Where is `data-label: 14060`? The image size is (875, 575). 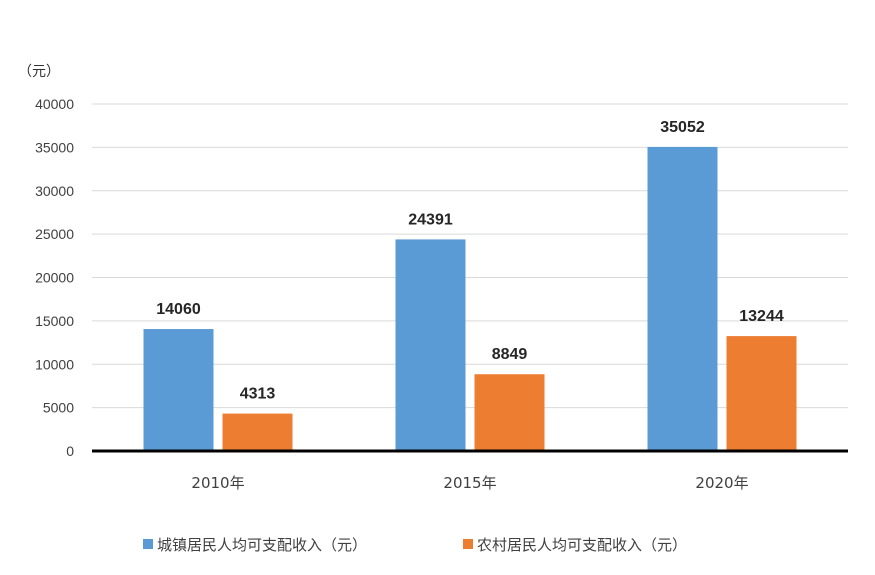
data-label: 14060 is located at coordinates (178, 309).